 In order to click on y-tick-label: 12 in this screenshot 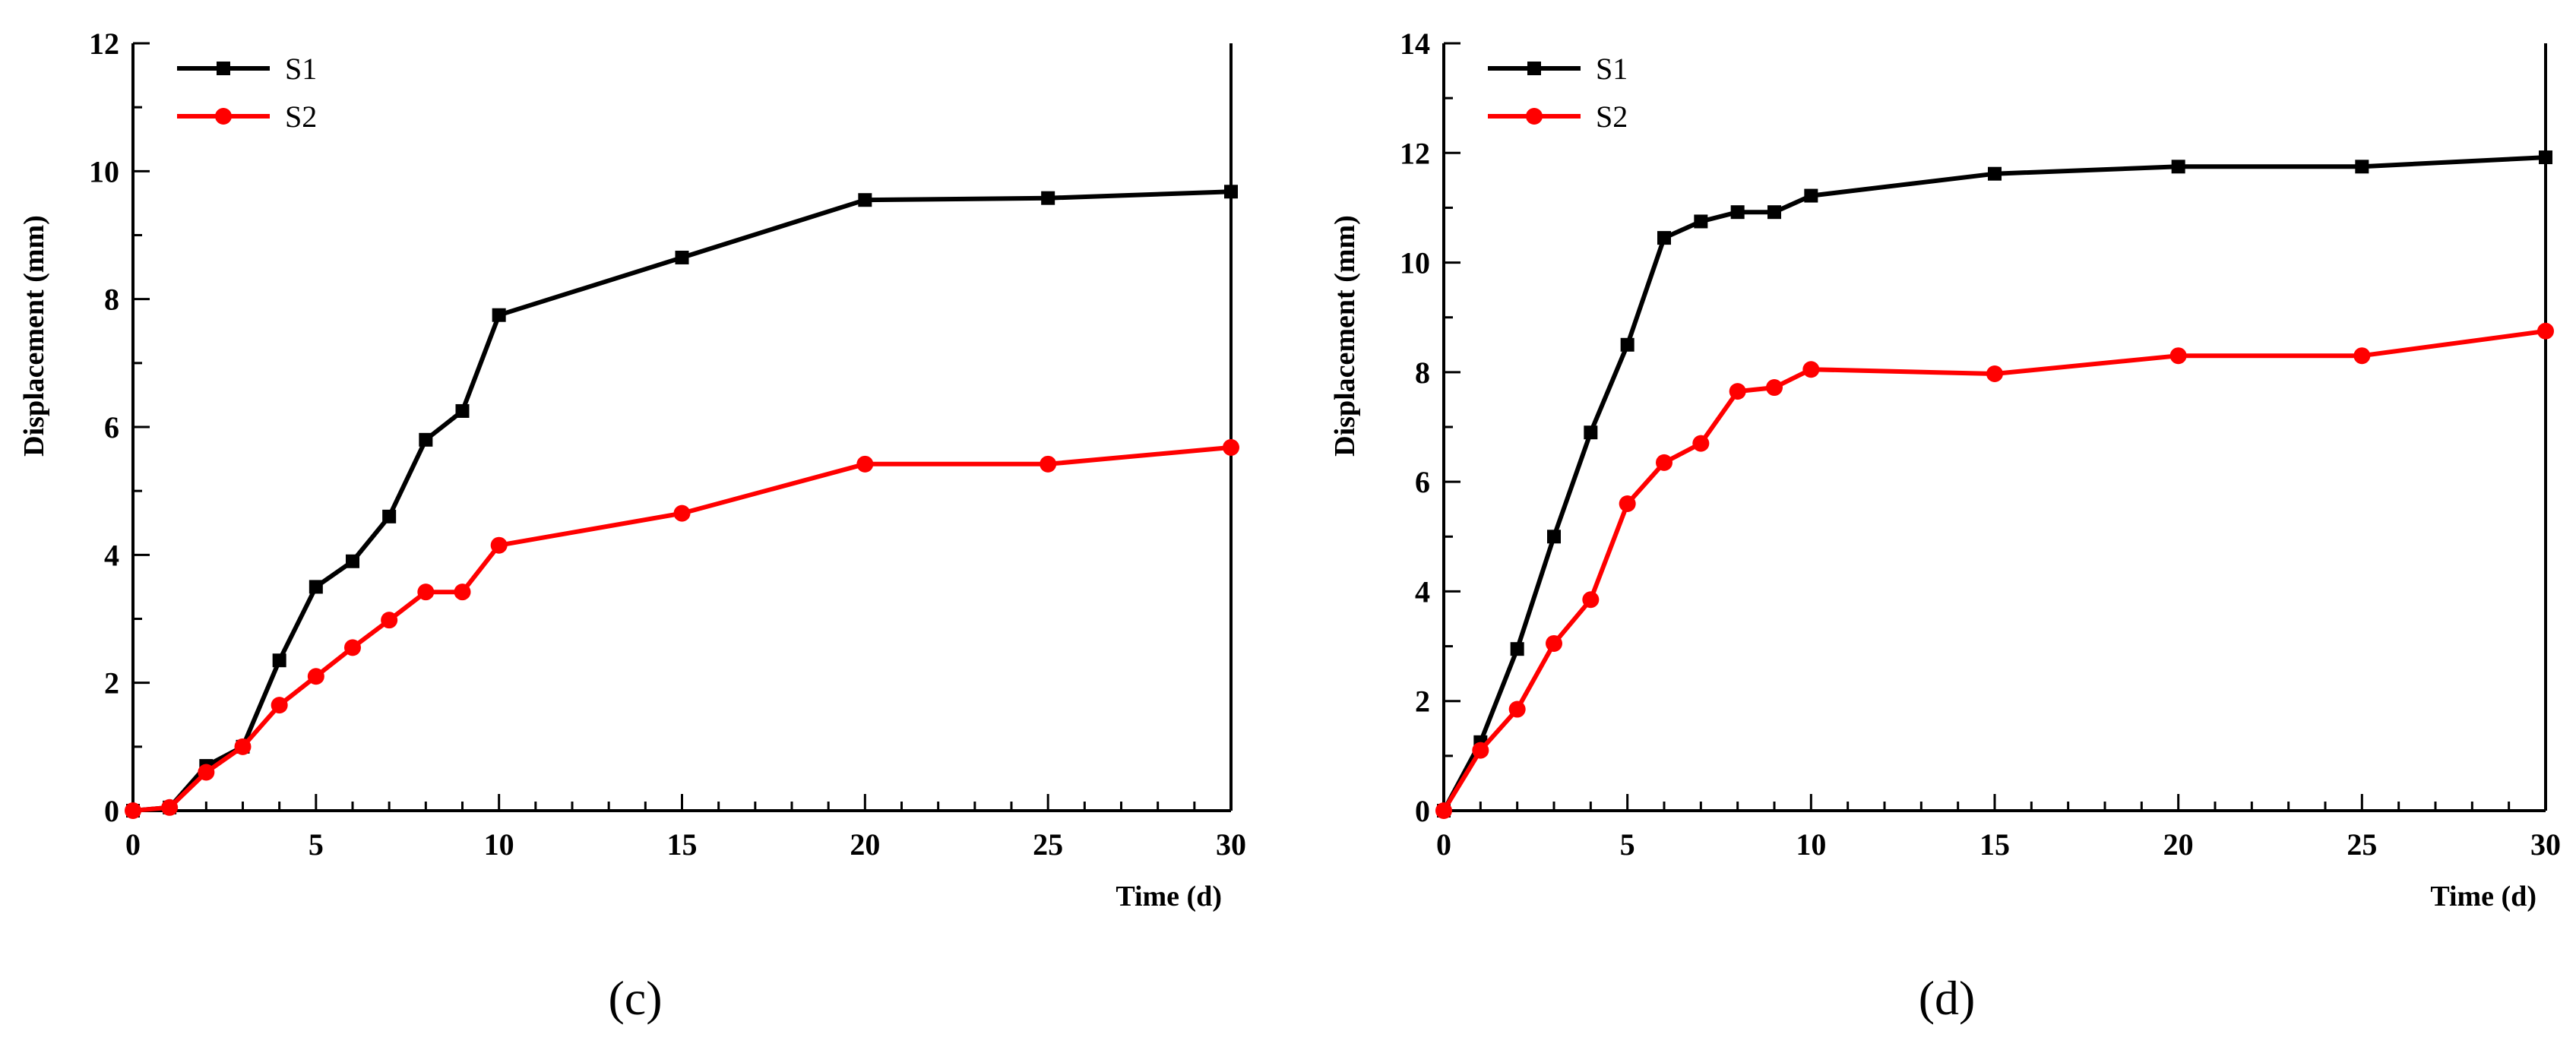, I will do `click(1415, 153)`.